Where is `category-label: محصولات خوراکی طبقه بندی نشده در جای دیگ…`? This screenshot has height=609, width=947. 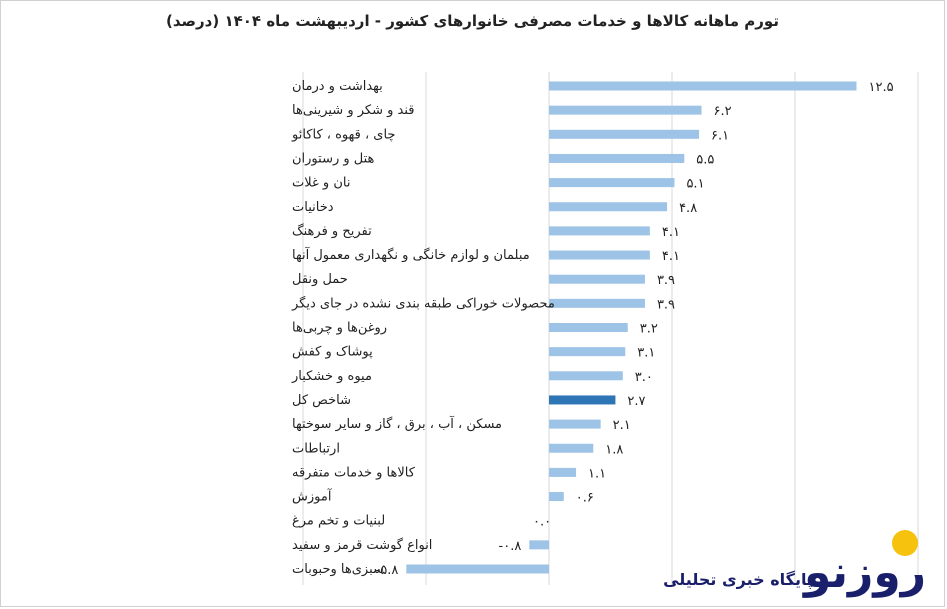
category-label: محصولات خوراکی طبقه بندی نشده در جای دیگ… is located at coordinates (423, 303).